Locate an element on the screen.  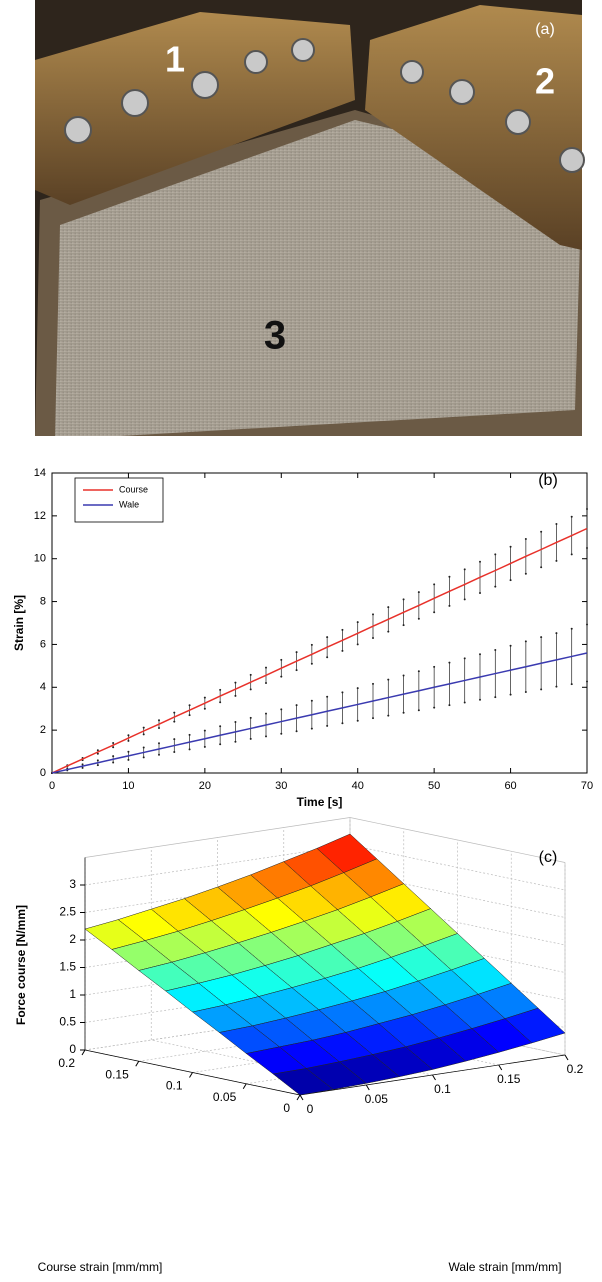
x-tick-label: 0.15 is located at coordinates (509, 1079).